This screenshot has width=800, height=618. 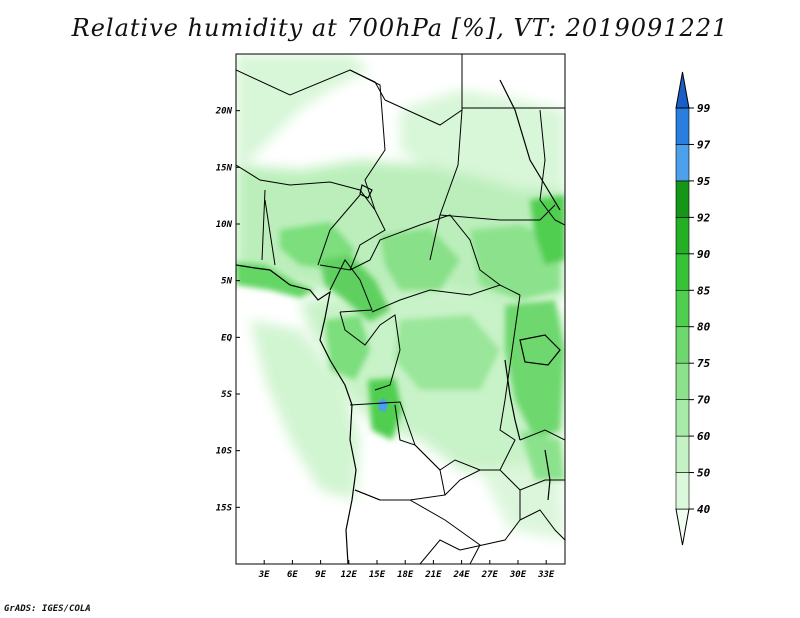 What do you see at coordinates (264, 575) in the screenshot?
I see `lon-tick-label: 3E` at bounding box center [264, 575].